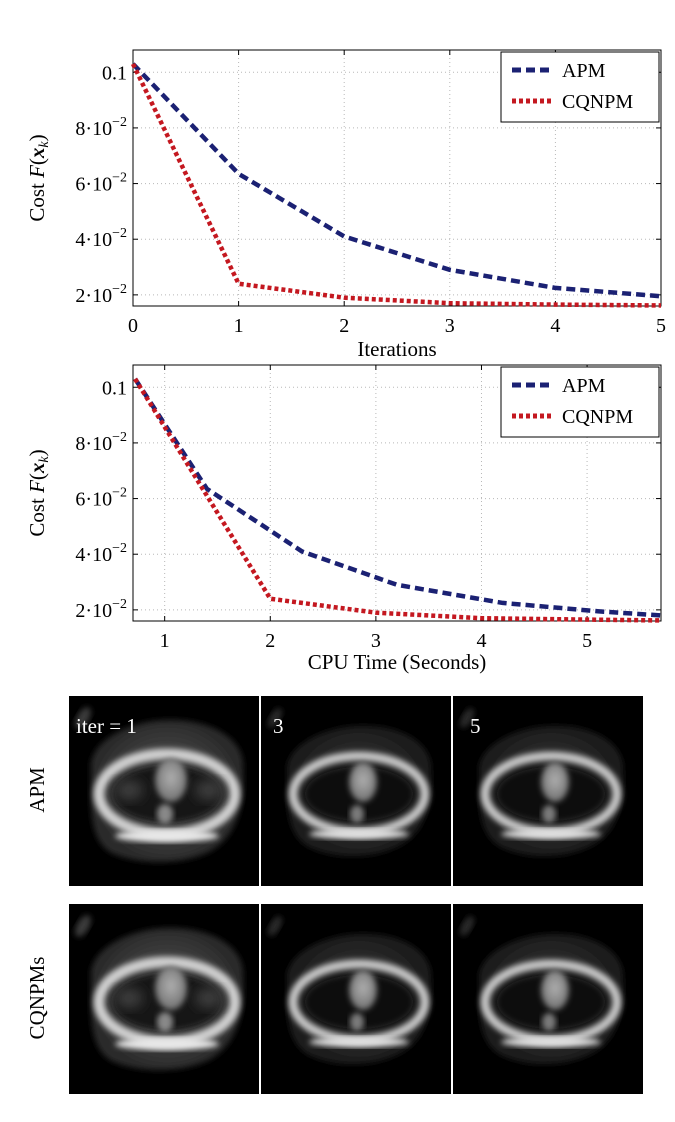 This screenshot has width=675, height=1122. Describe the element at coordinates (548, 791) in the screenshot. I see `apm-iter-5-image: 5` at that location.